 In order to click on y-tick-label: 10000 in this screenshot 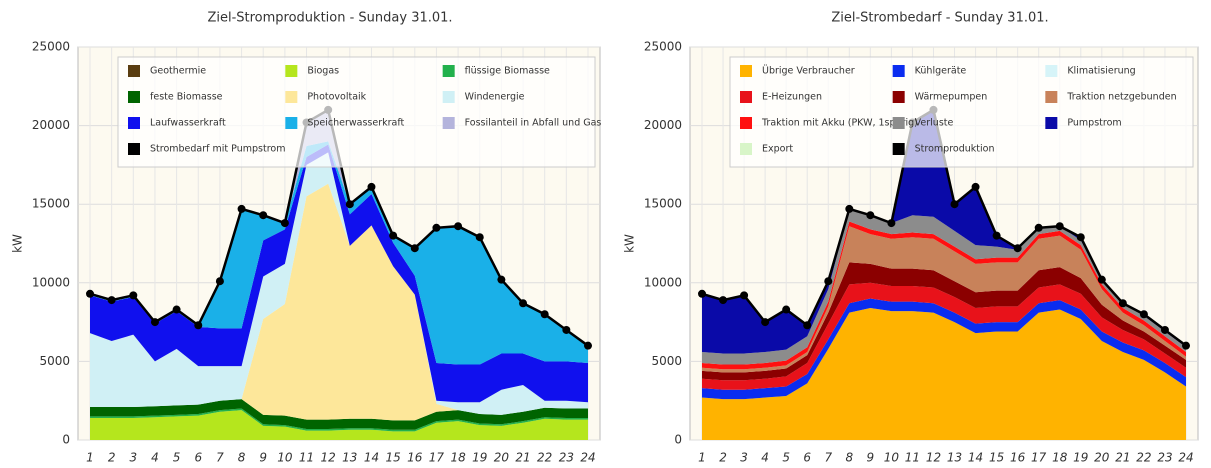, I will do `click(663, 282)`.